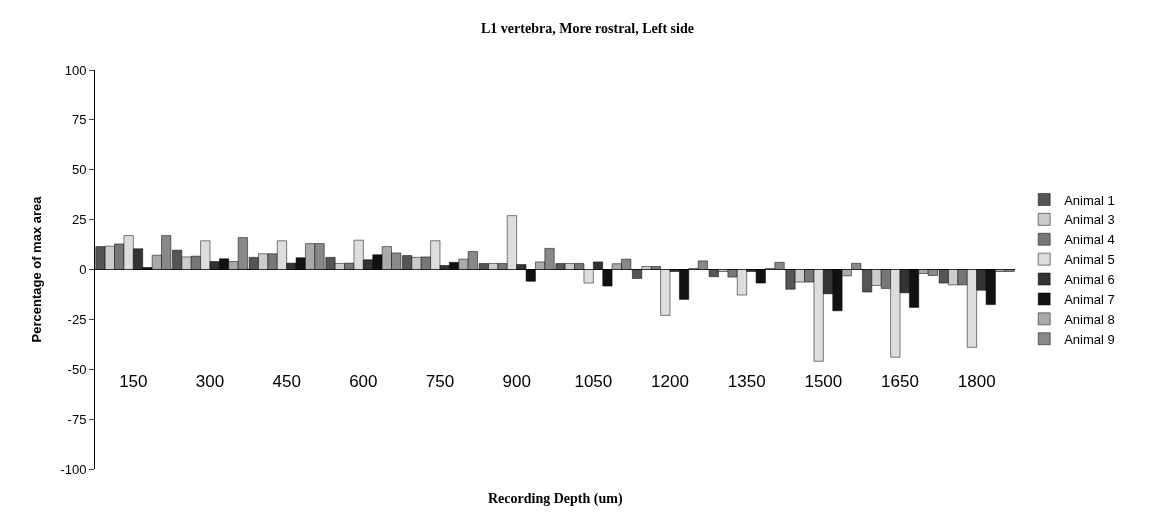 This screenshot has width=1175, height=524. I want to click on x-tick-label: 300, so click(210, 382).